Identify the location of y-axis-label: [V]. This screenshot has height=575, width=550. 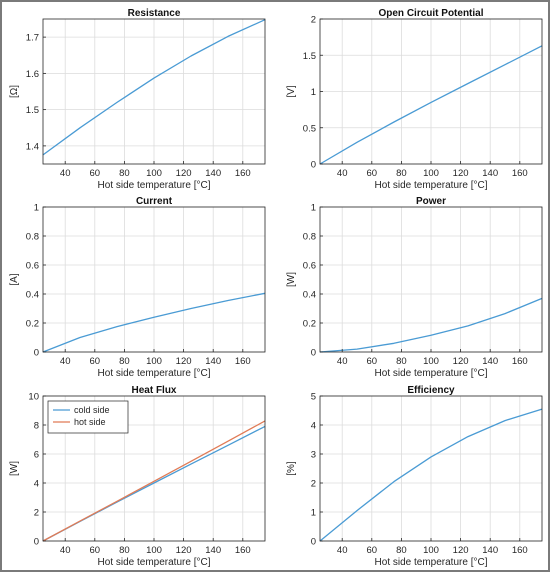
(291, 91).